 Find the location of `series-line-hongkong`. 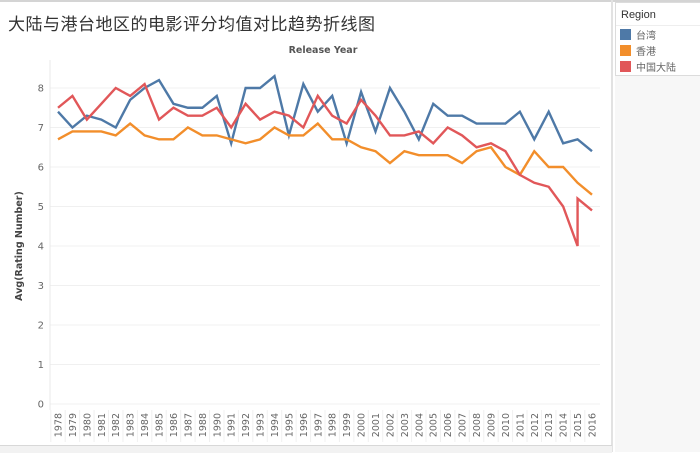

series-line-hongkong is located at coordinates (325, 158).